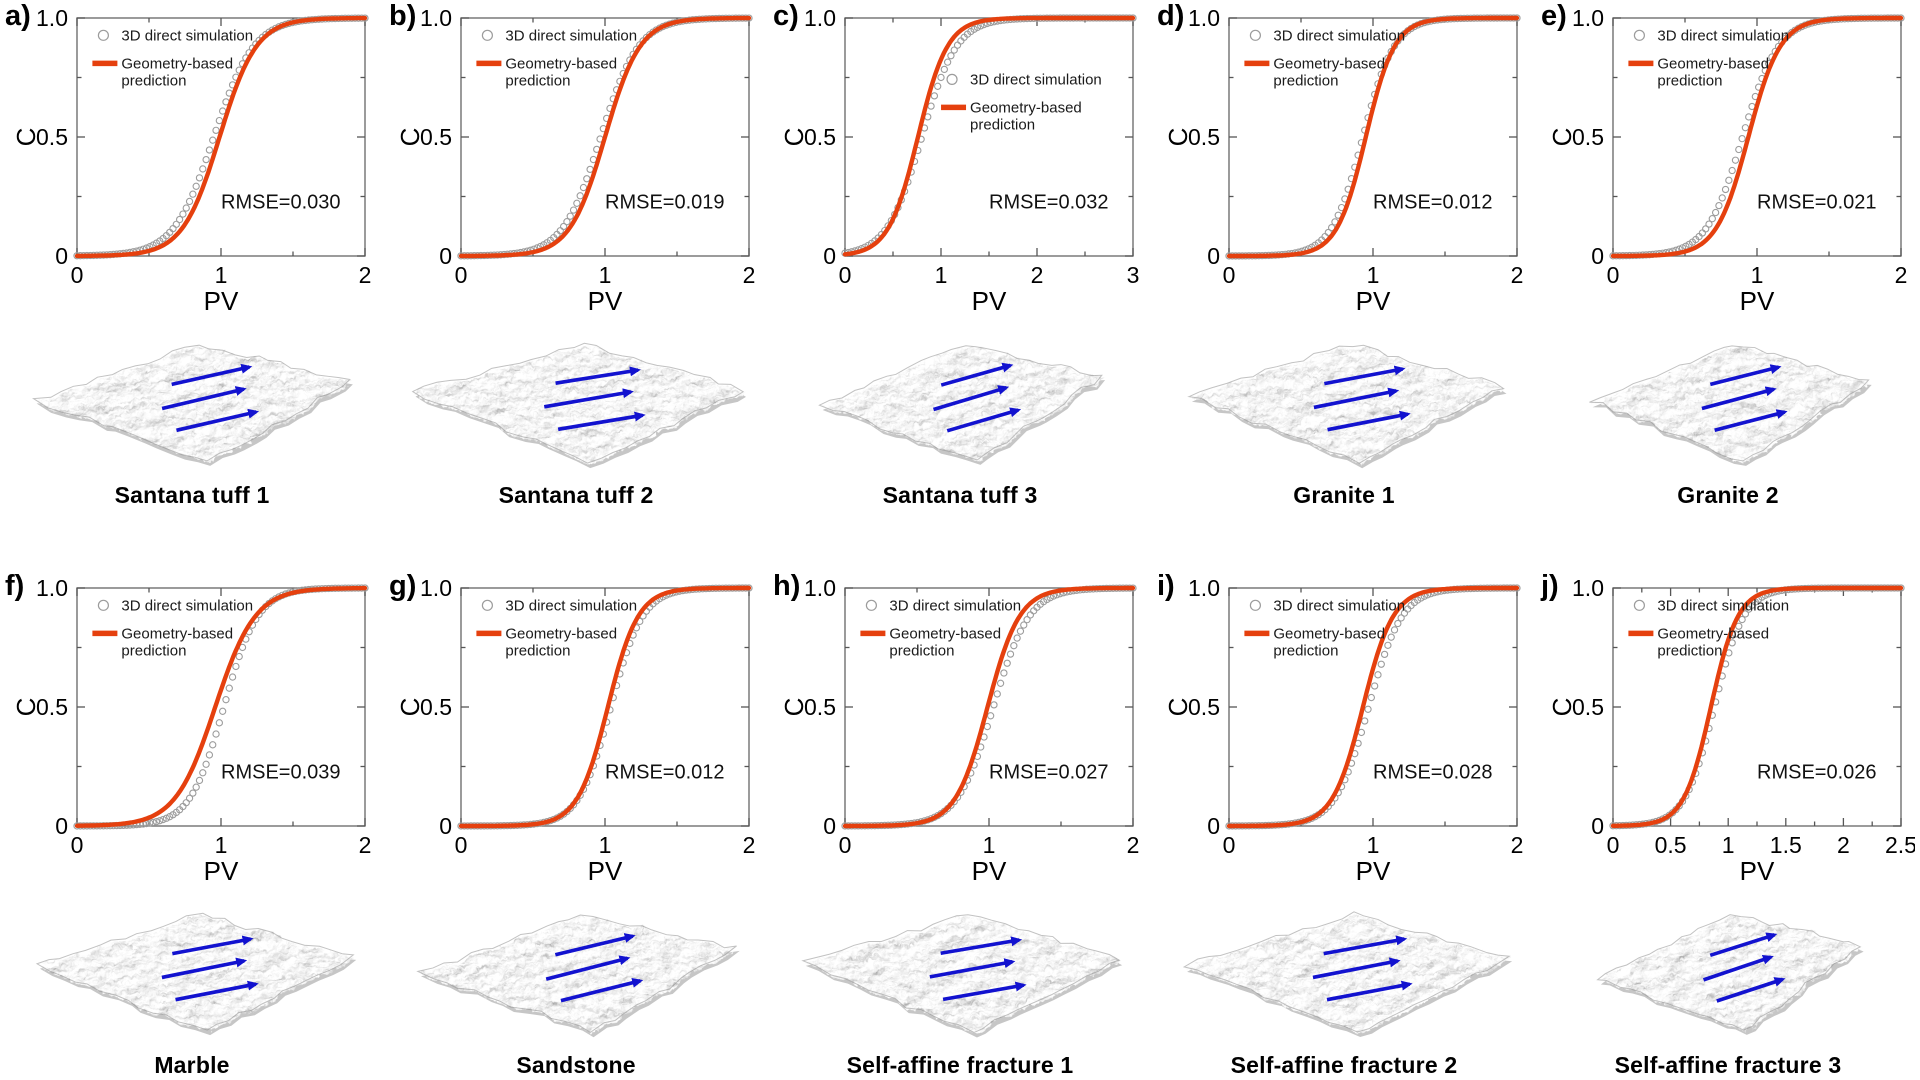 This screenshot has width=1920, height=1080. Describe the element at coordinates (1344, 1065) in the screenshot. I see `specimen-label: Self-affine fracture 2` at that location.